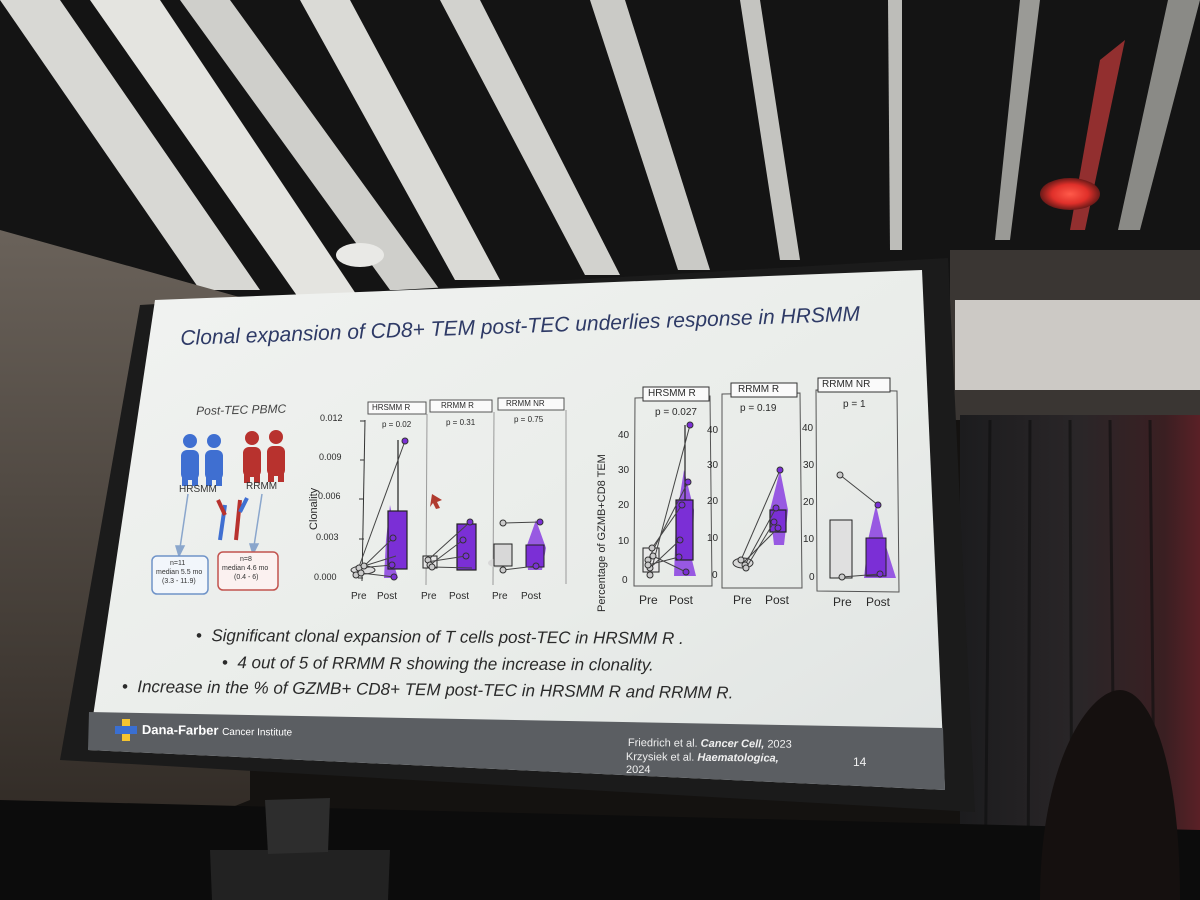  I want to click on footer-org: Dana-Farber Cancer Institute, so click(217, 730).